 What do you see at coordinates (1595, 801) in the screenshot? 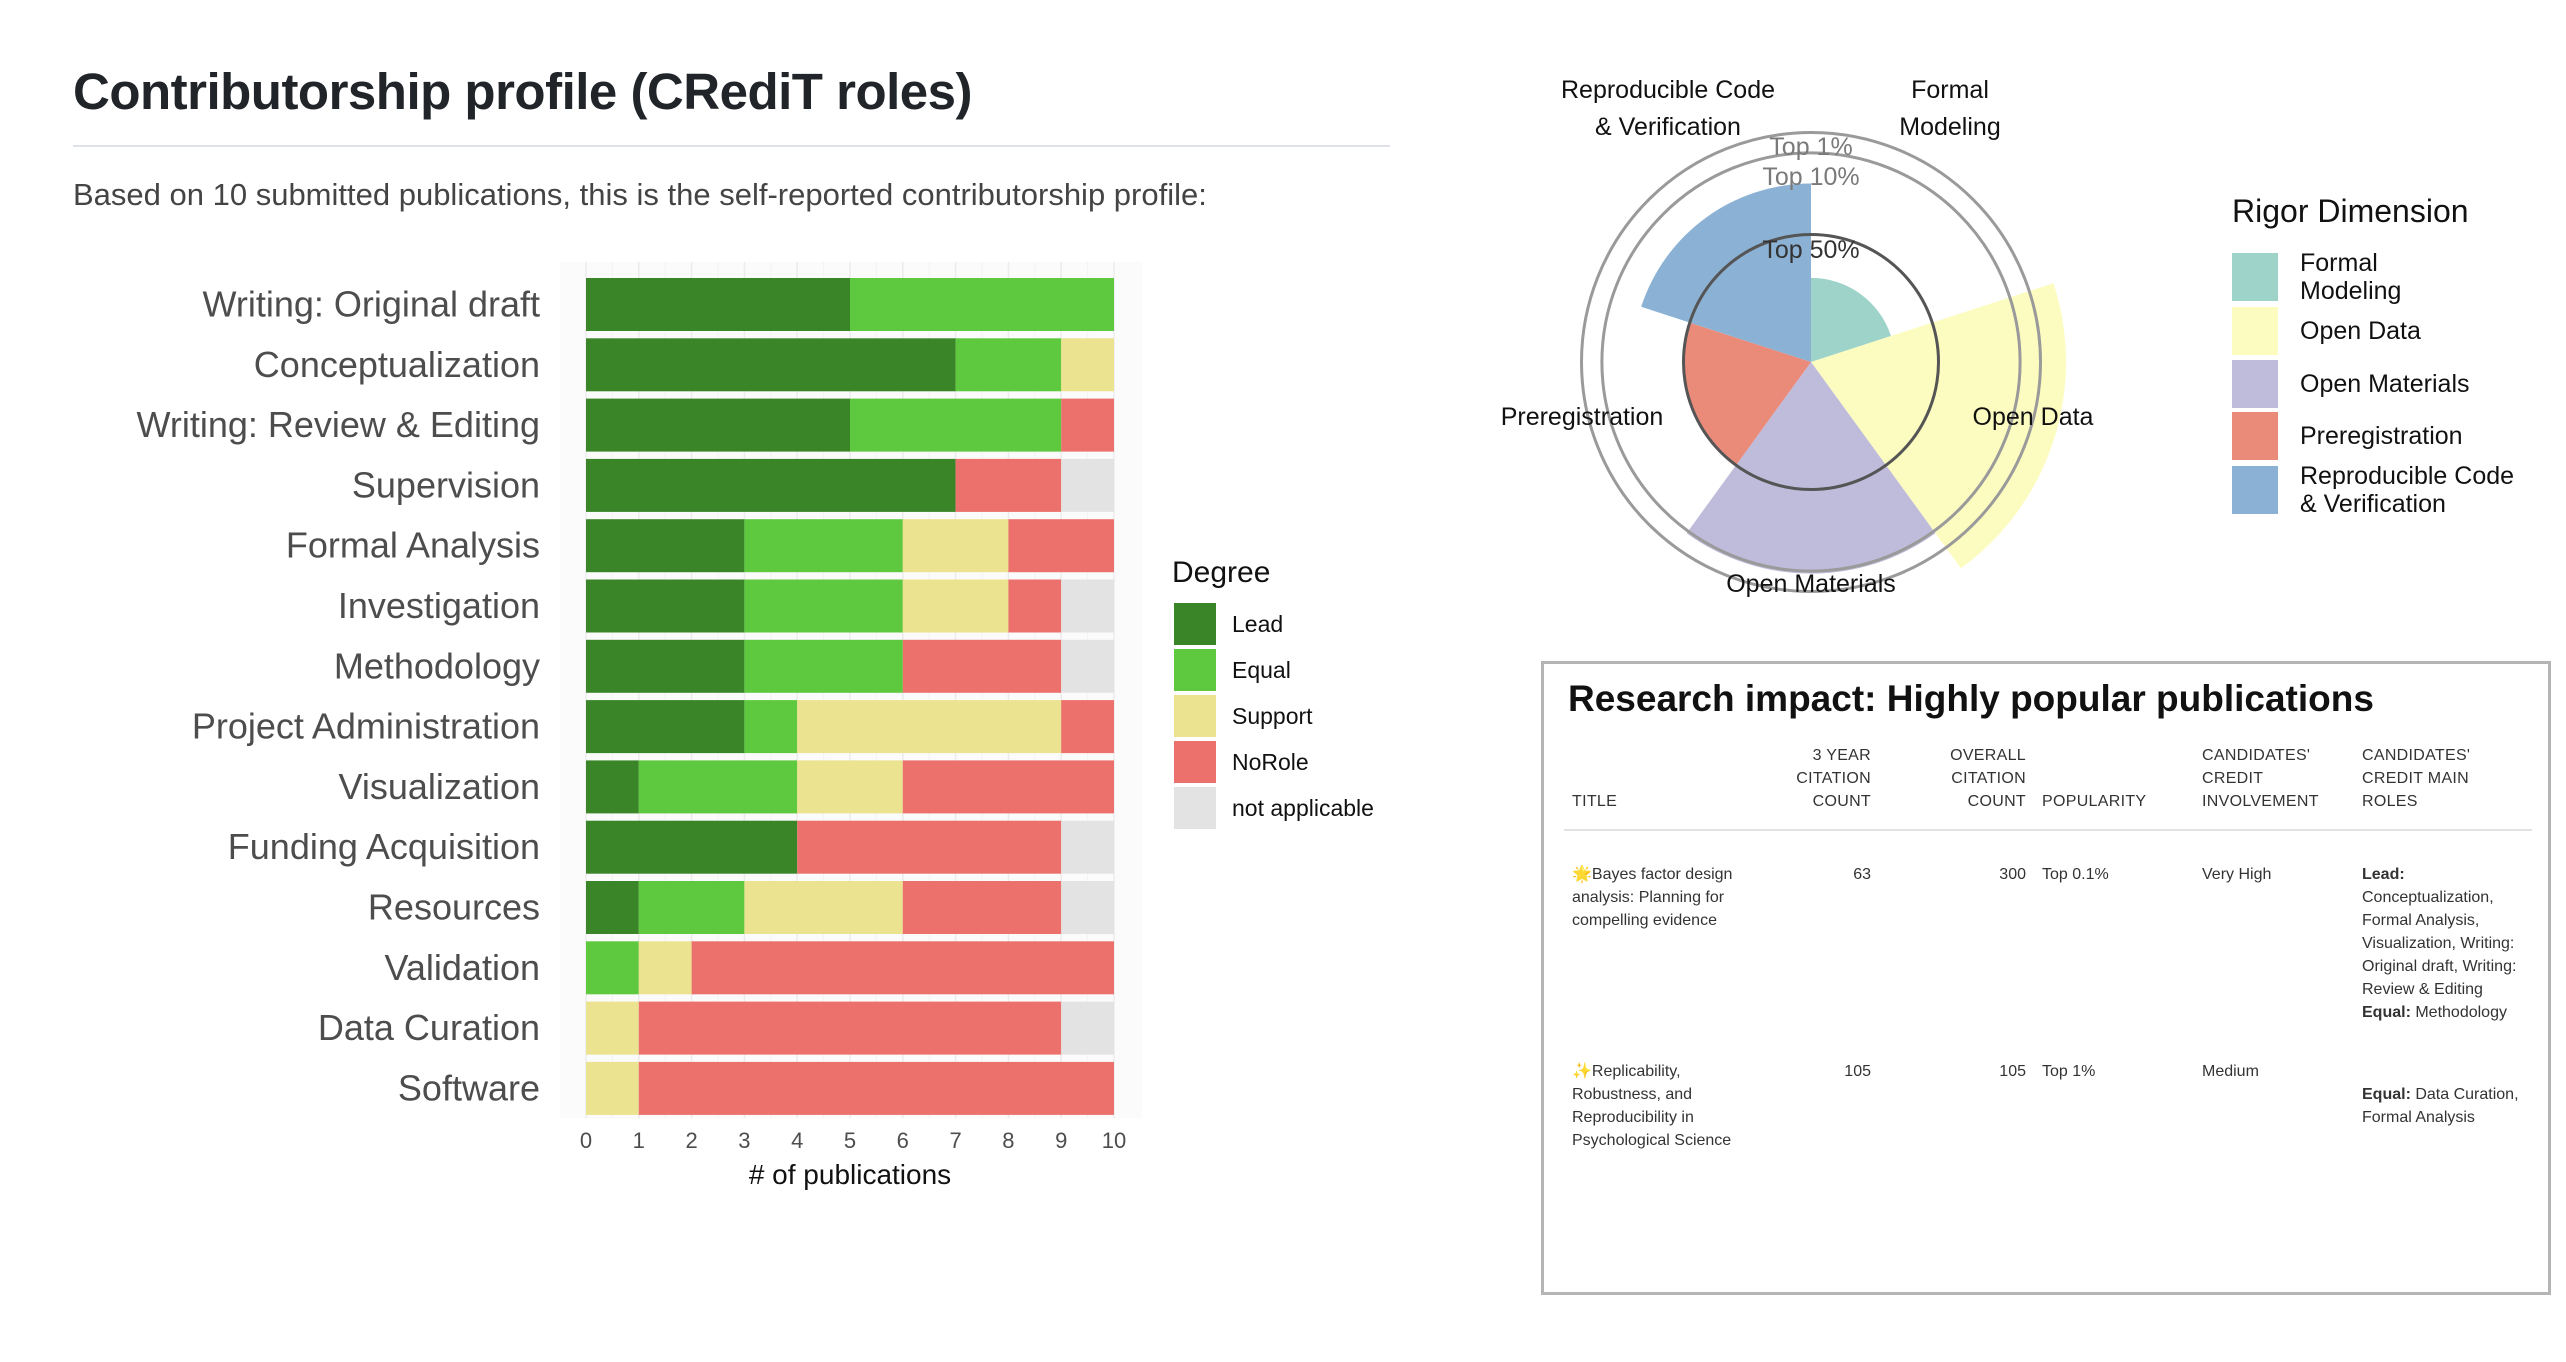
I see `col-title-label: Title` at bounding box center [1595, 801].